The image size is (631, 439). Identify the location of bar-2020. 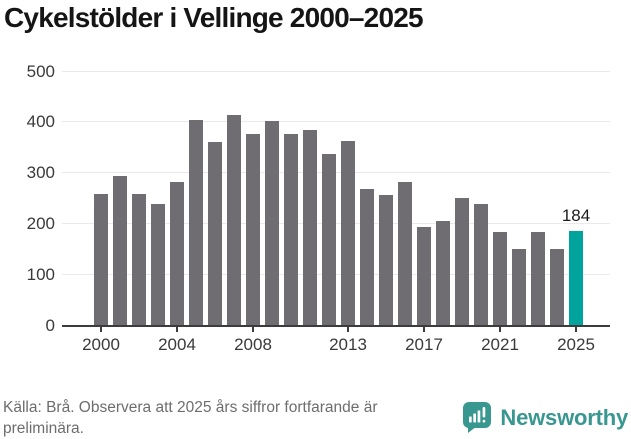
(481, 264).